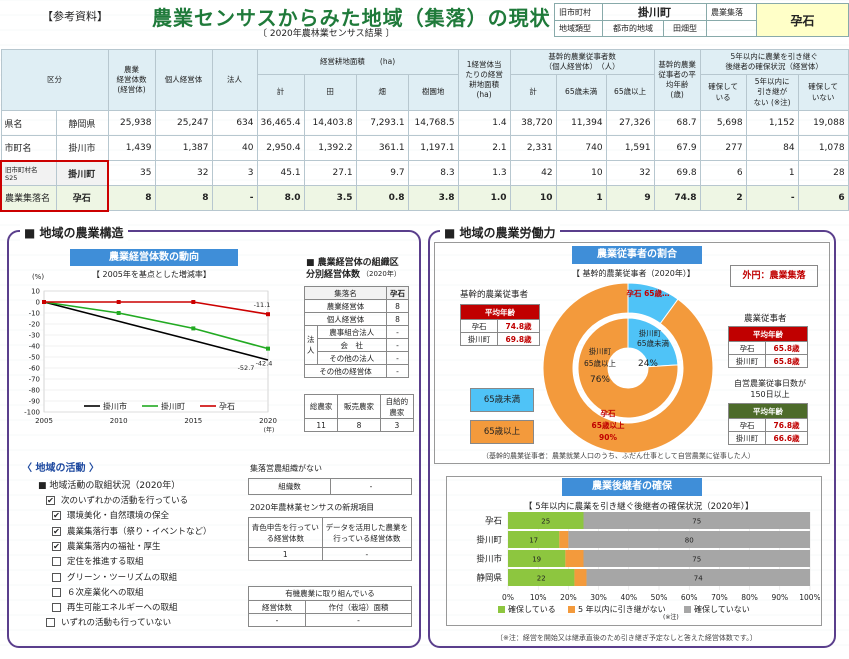 Image resolution: width=849 pixels, height=659 pixels. Describe the element at coordinates (484, 198) in the screenshot. I see `table-cell: 1.0` at that location.